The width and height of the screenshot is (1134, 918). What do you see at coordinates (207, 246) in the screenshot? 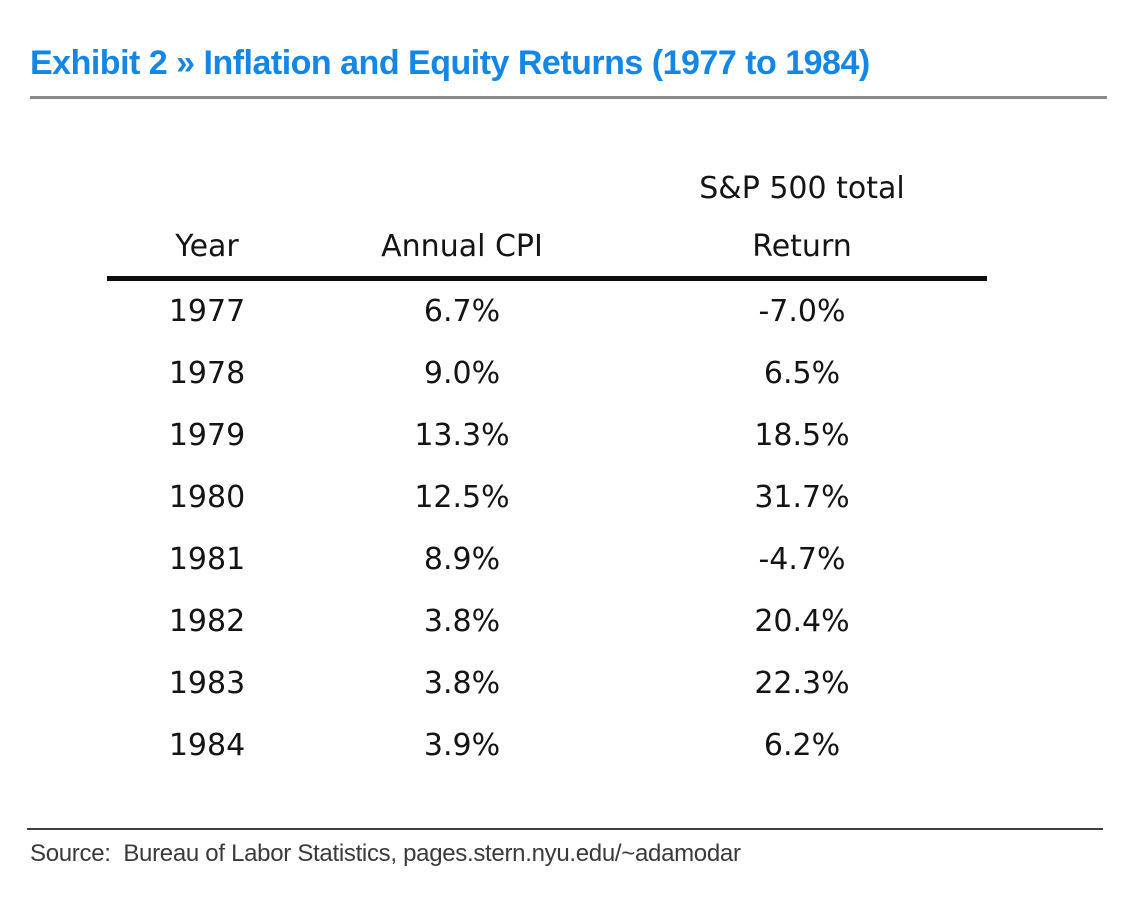
I see `header-year: Year` at bounding box center [207, 246].